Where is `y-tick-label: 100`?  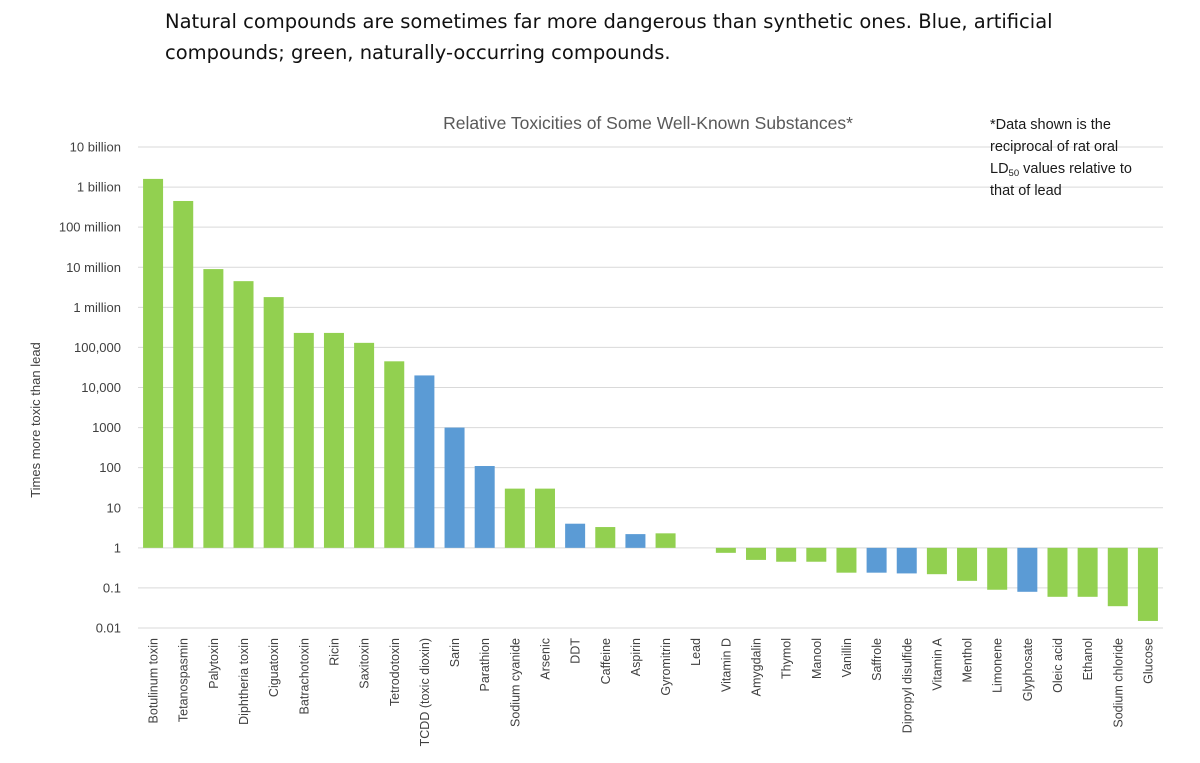 y-tick-label: 100 is located at coordinates (110, 467).